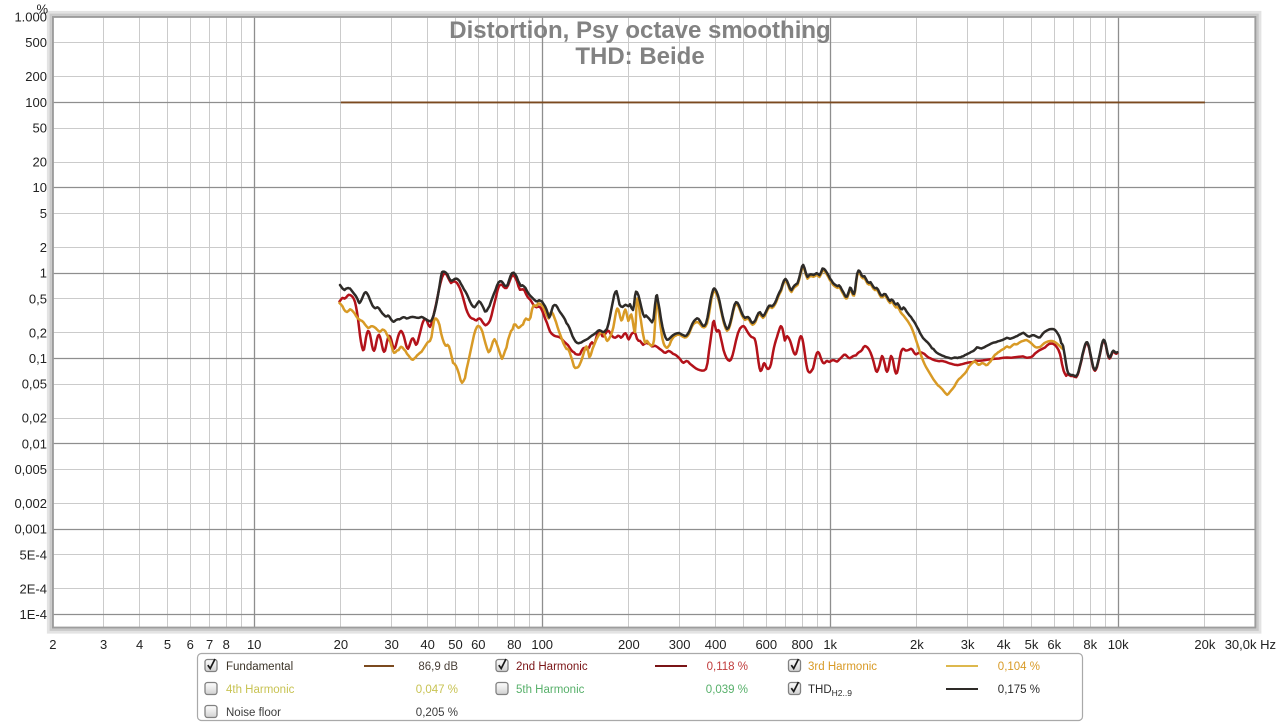 This screenshot has height=726, width=1280. I want to click on svg-text: 6k, so click(1054, 644).